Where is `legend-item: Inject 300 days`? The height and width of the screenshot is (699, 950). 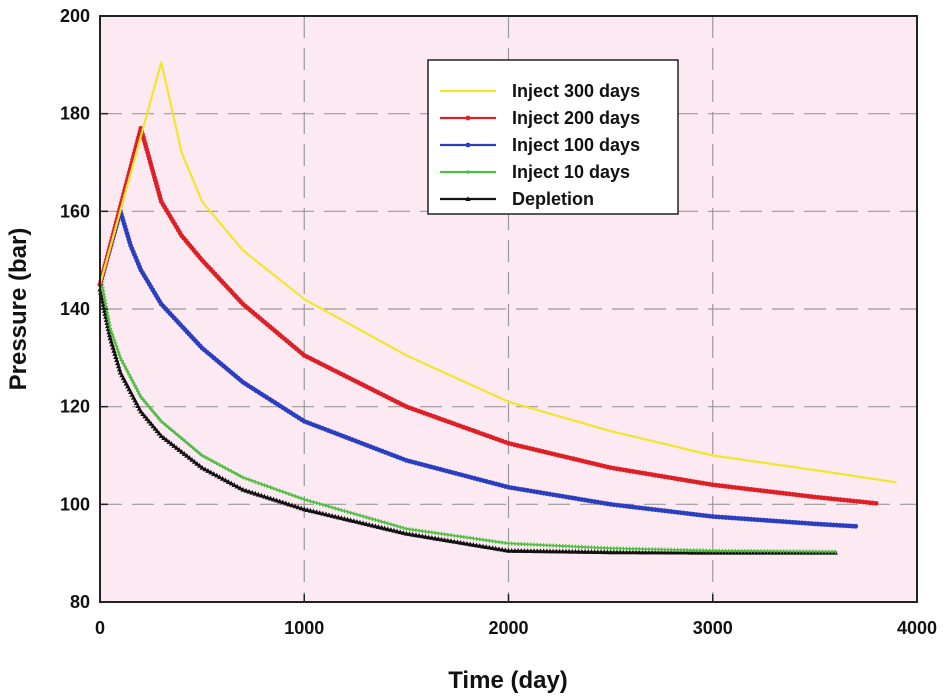
legend-item: Inject 300 days is located at coordinates (540, 91).